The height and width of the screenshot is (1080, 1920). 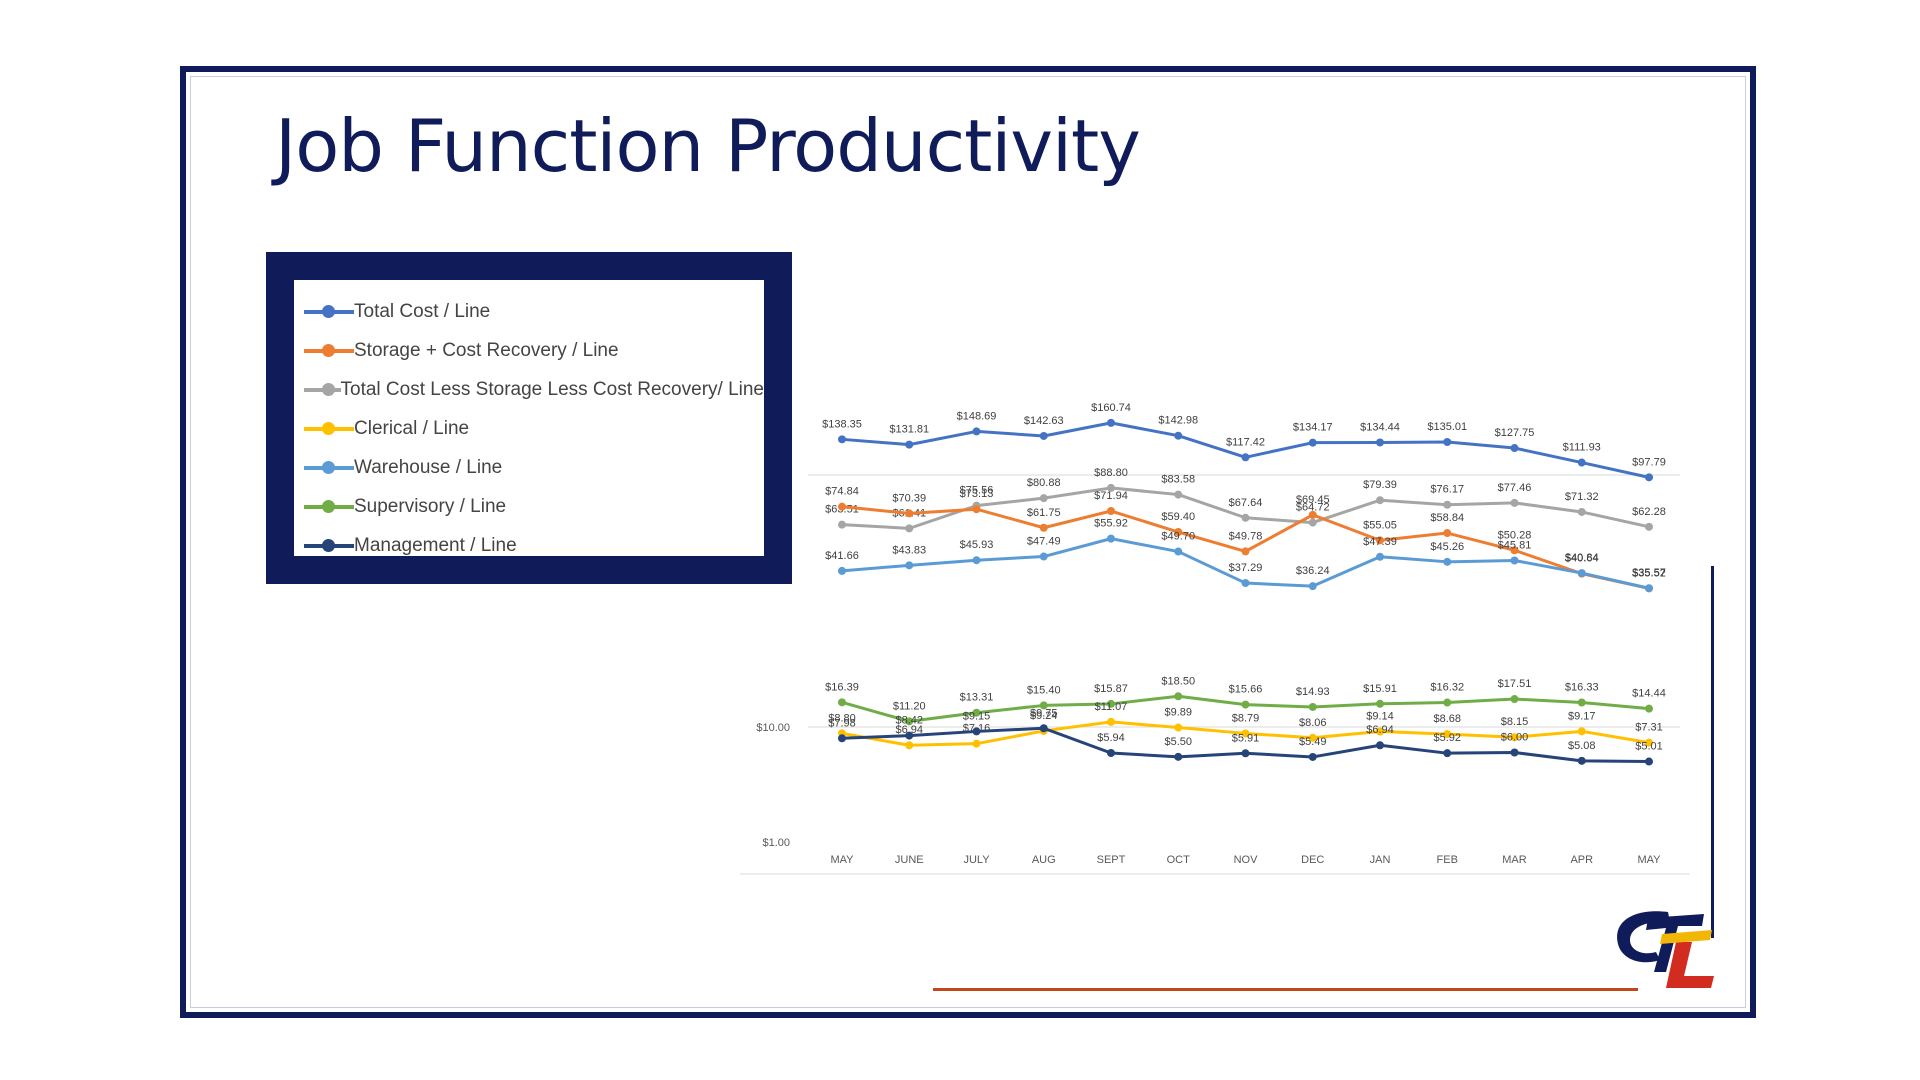 I want to click on data-label: $49.70, so click(x=1178, y=537).